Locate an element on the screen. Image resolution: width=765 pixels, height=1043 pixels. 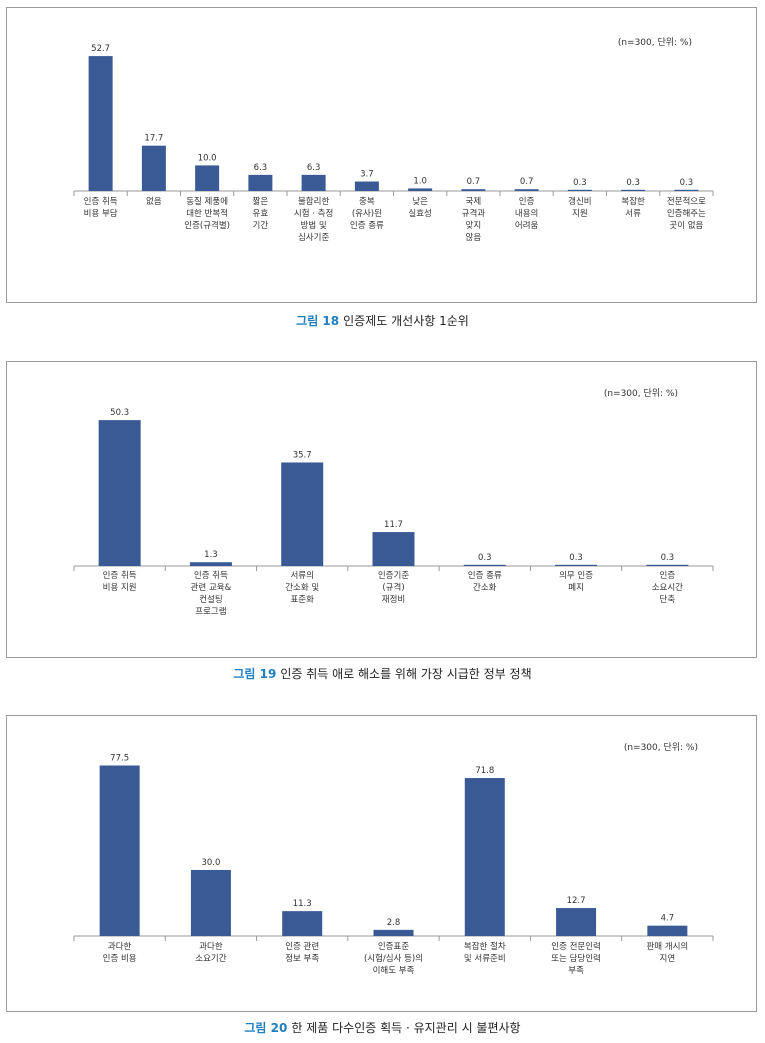
category-label: 인증 전문인력 또는 담당인력 부족 is located at coordinates (576, 958).